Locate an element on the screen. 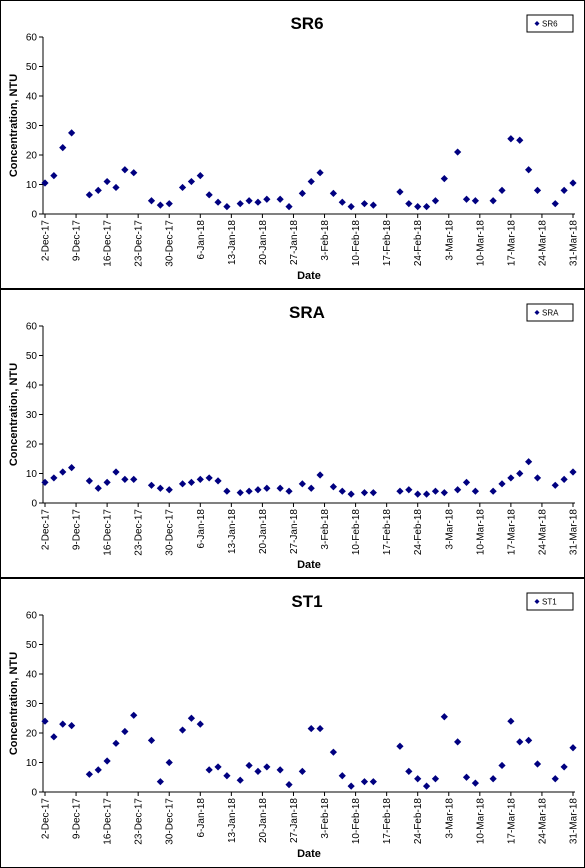 The height and width of the screenshot is (868, 585). x-tick-label: 24-Feb-18 is located at coordinates (418, 532).